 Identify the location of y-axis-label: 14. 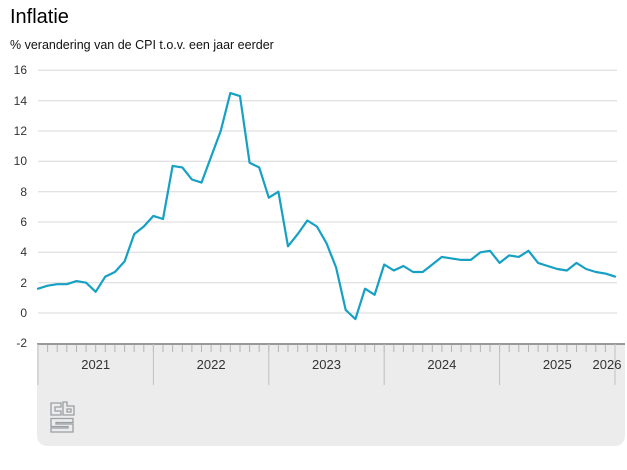
(20, 100).